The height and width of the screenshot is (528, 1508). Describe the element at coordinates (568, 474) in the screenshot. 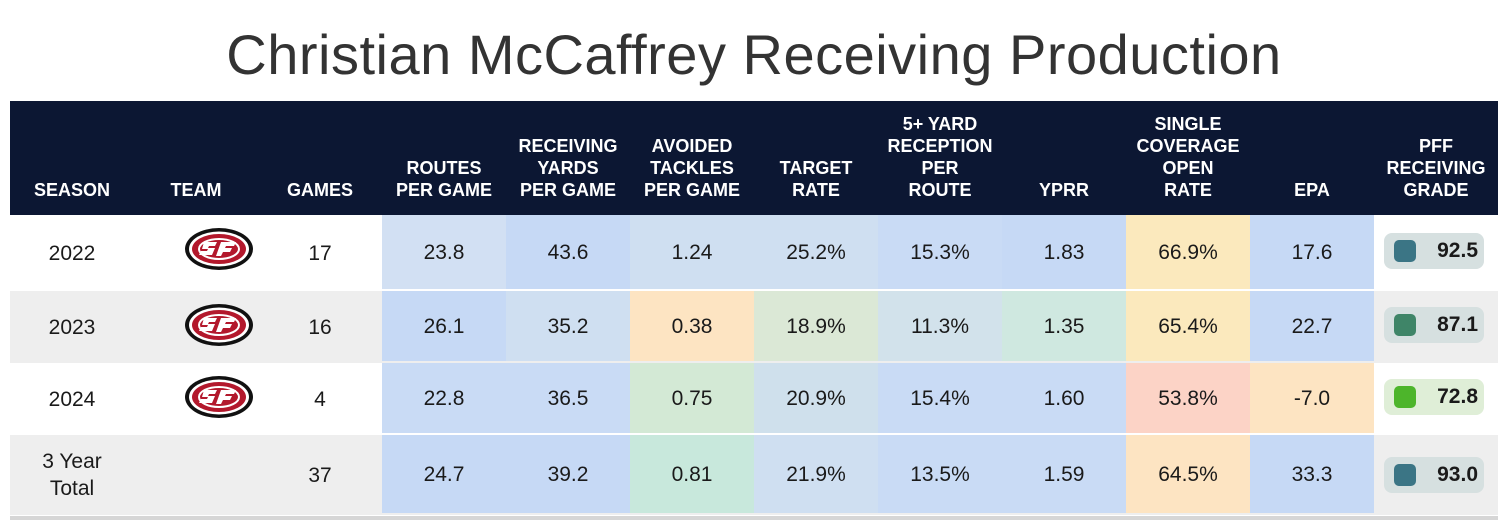

I see `stat-cell-rec-yards-pg: 39.2` at that location.